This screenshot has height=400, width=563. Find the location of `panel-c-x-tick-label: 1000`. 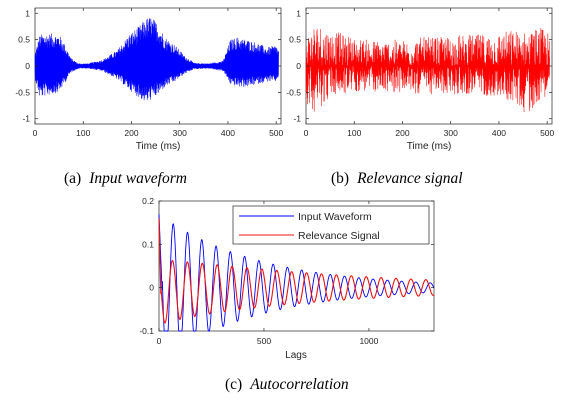

panel-c-x-tick-label: 1000 is located at coordinates (368, 341).